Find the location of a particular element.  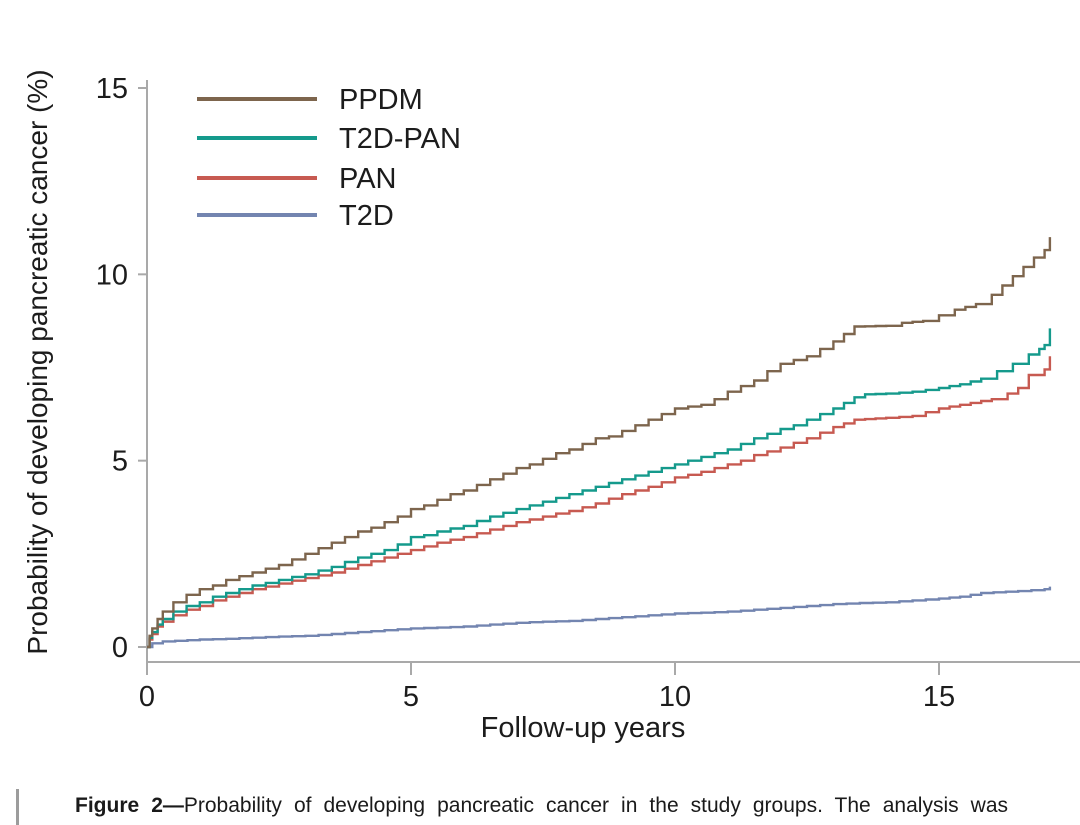

x-tick-label: 5 is located at coordinates (411, 697).